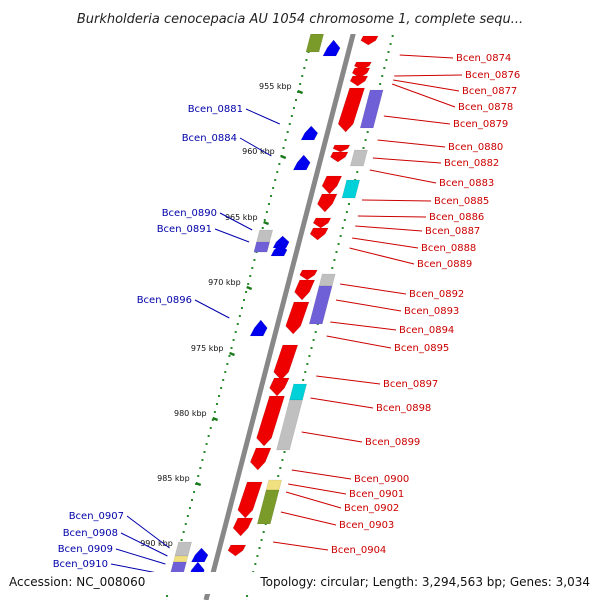 This screenshot has width=600, height=600. What do you see at coordinates (392, 442) in the screenshot?
I see `gene-label-right: Bcen_0899` at bounding box center [392, 442].